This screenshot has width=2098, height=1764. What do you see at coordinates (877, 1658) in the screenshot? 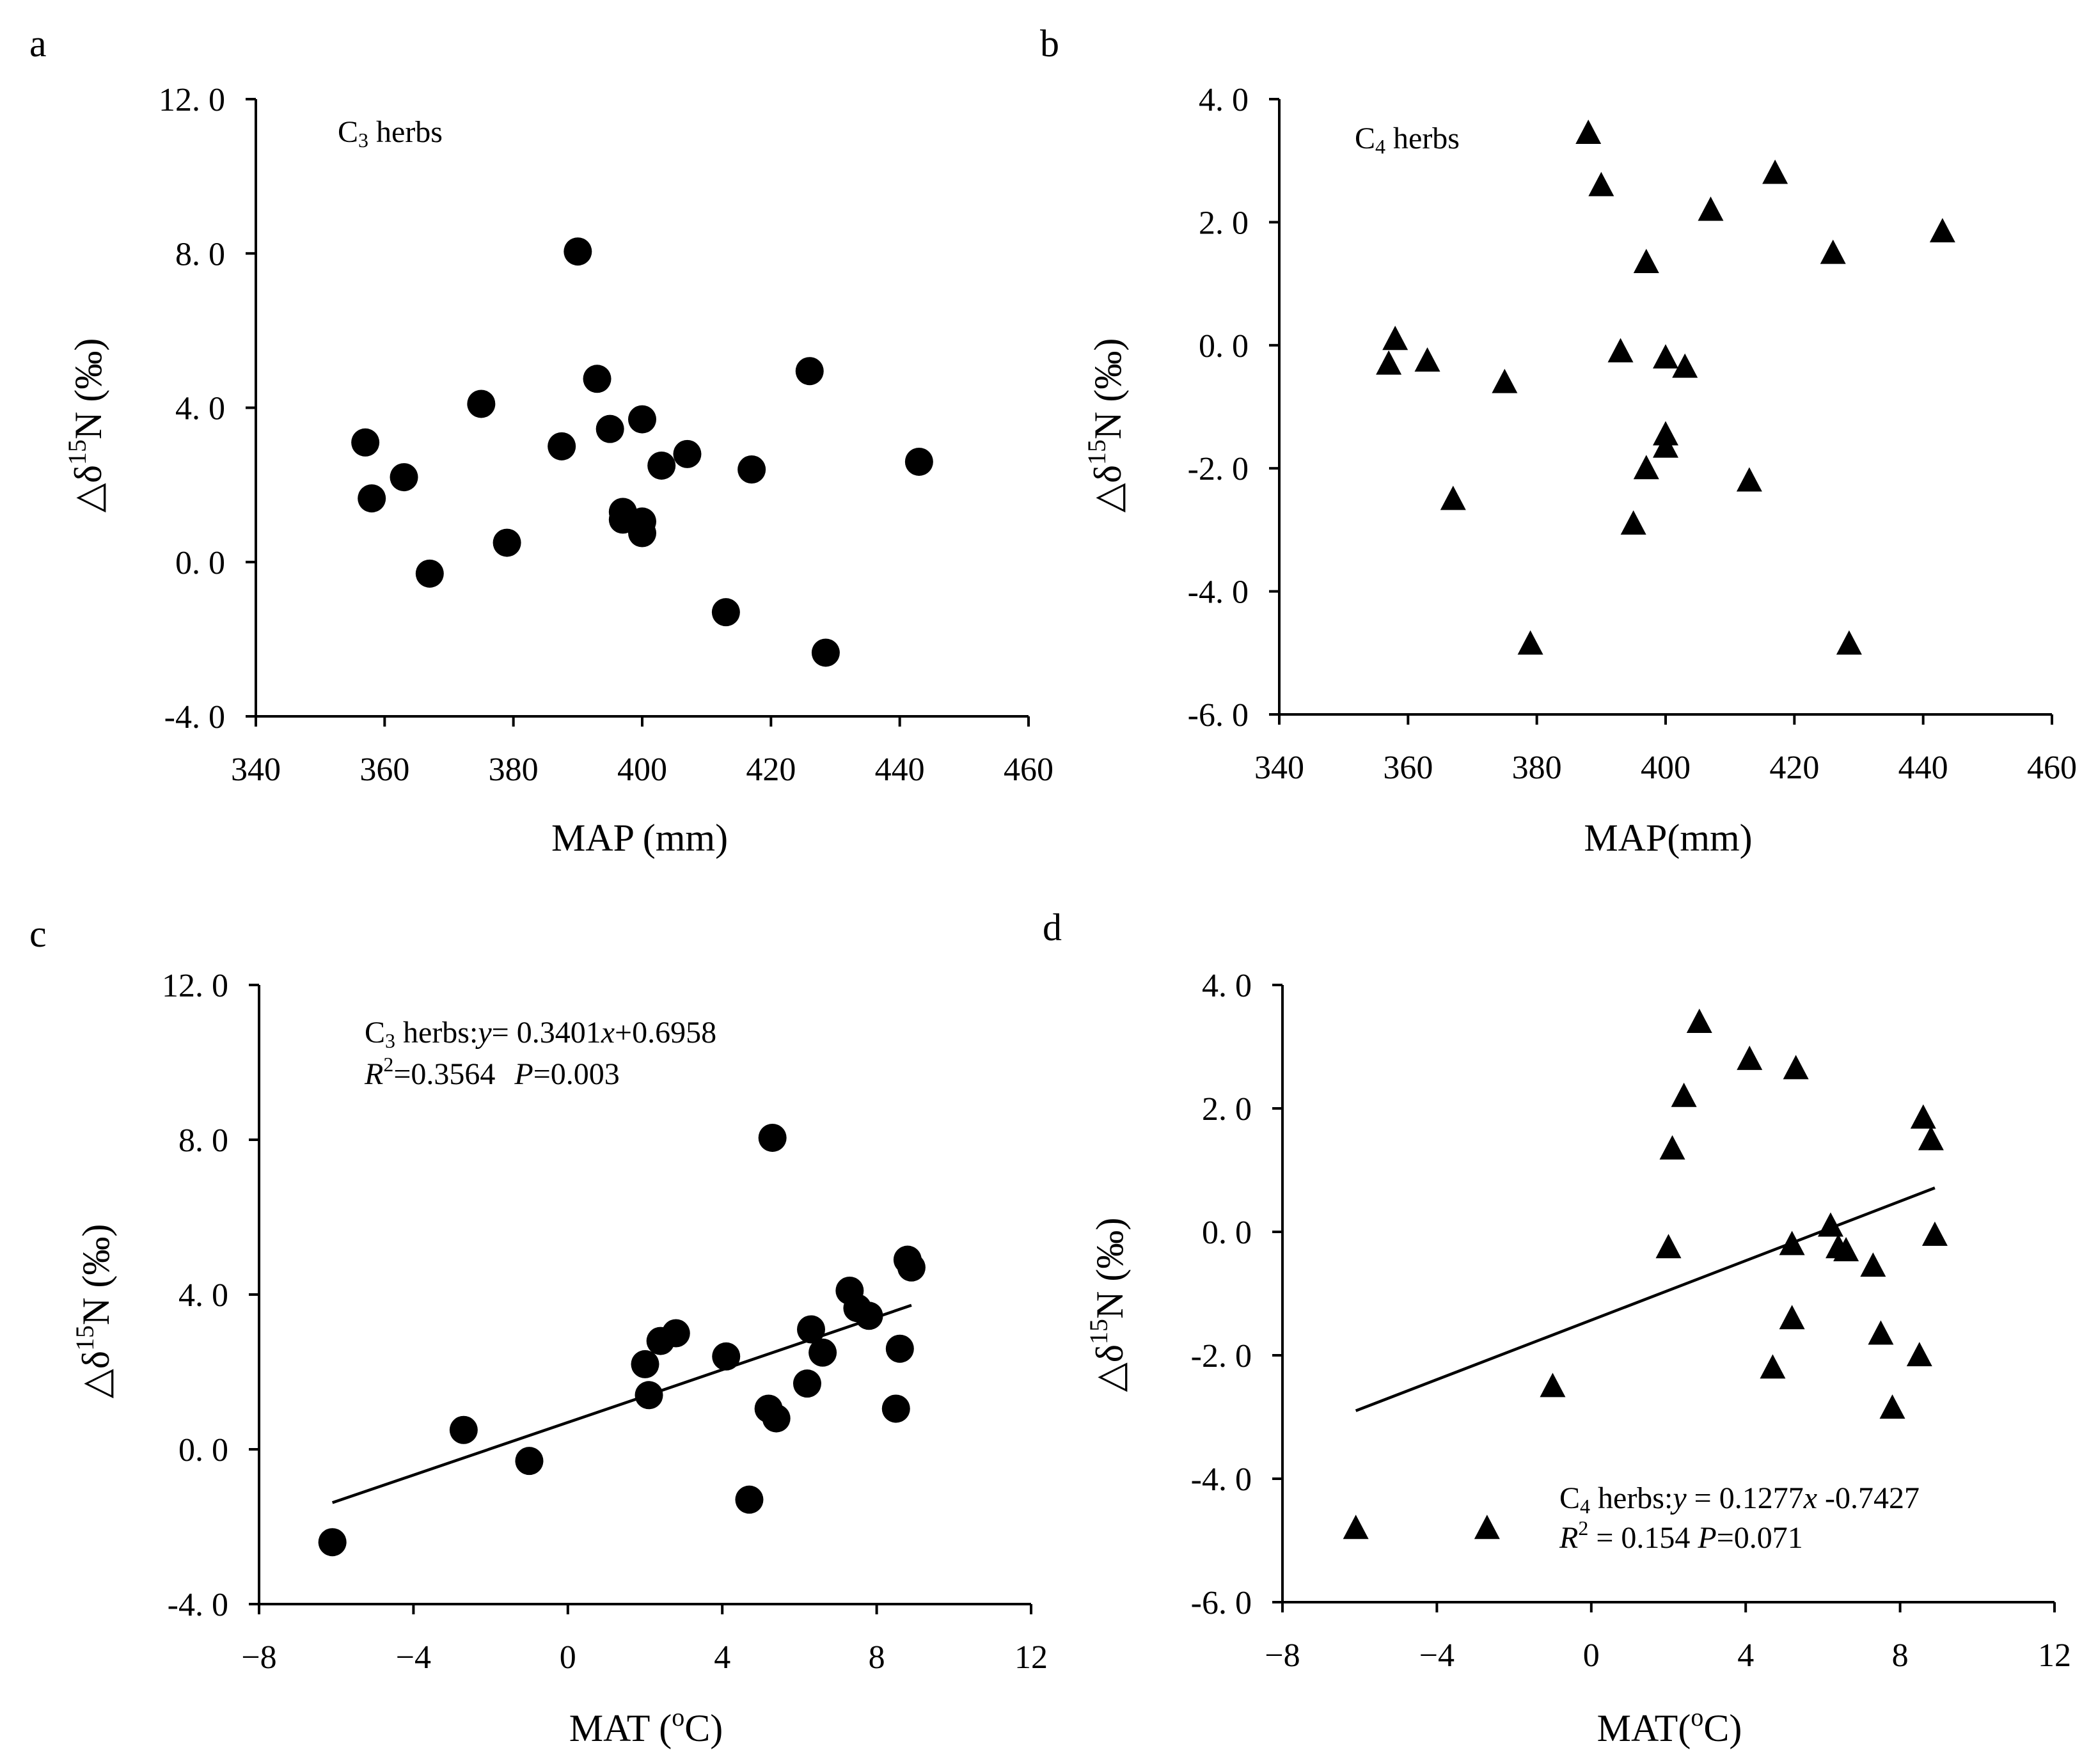
I see `x-tick-label: 8` at bounding box center [877, 1658].